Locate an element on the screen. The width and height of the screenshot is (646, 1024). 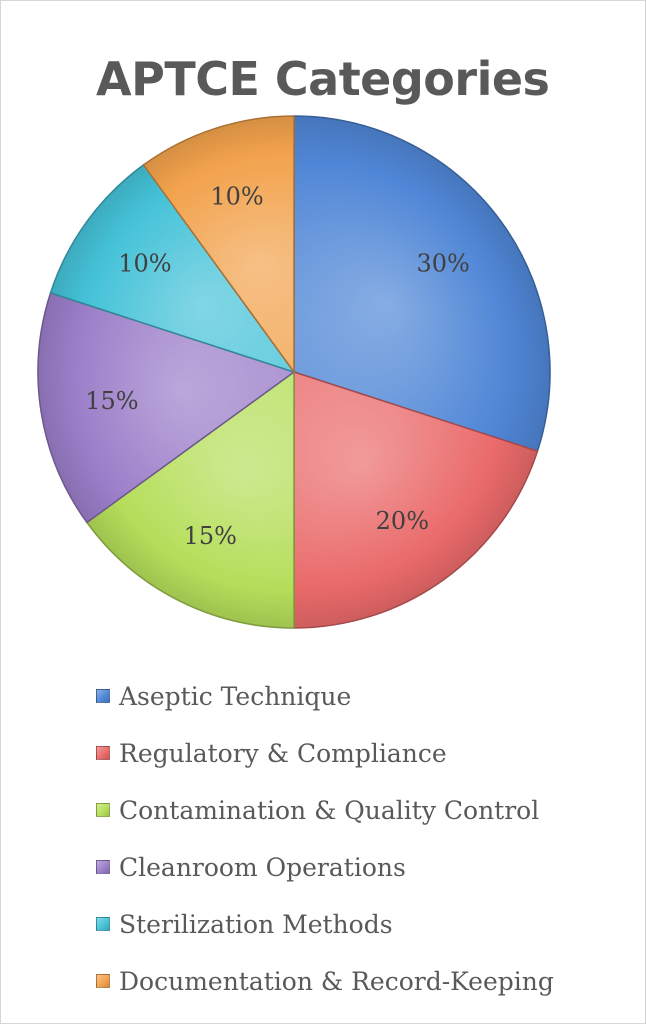
legend-label: Regulatory & Compliance is located at coordinates (283, 753).